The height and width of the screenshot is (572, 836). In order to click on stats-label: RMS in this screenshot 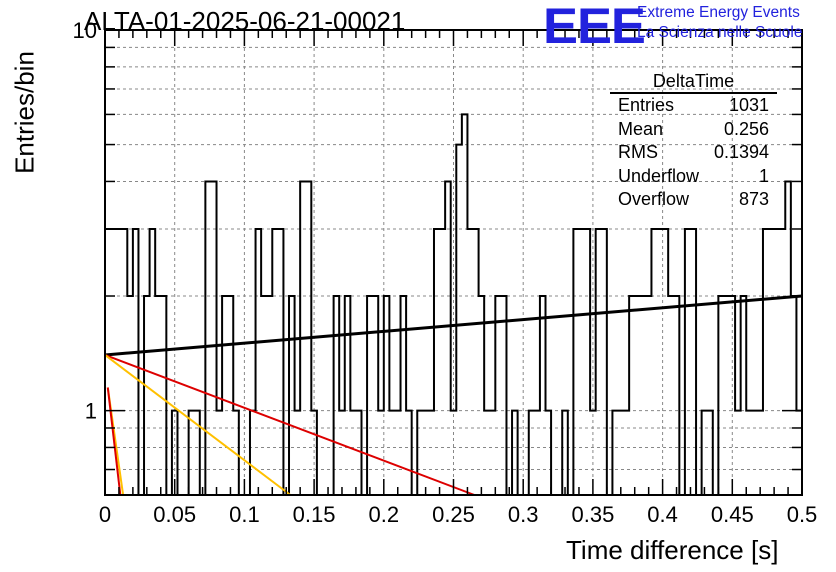, I will do `click(638, 152)`.